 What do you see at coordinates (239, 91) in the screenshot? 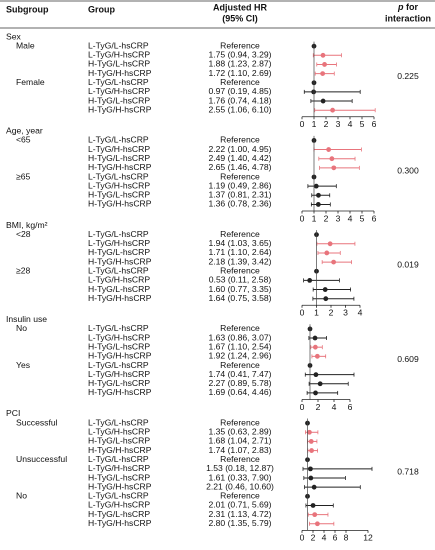
I see `hr-label: 0.97 (0.19, 4.85)` at bounding box center [239, 91].